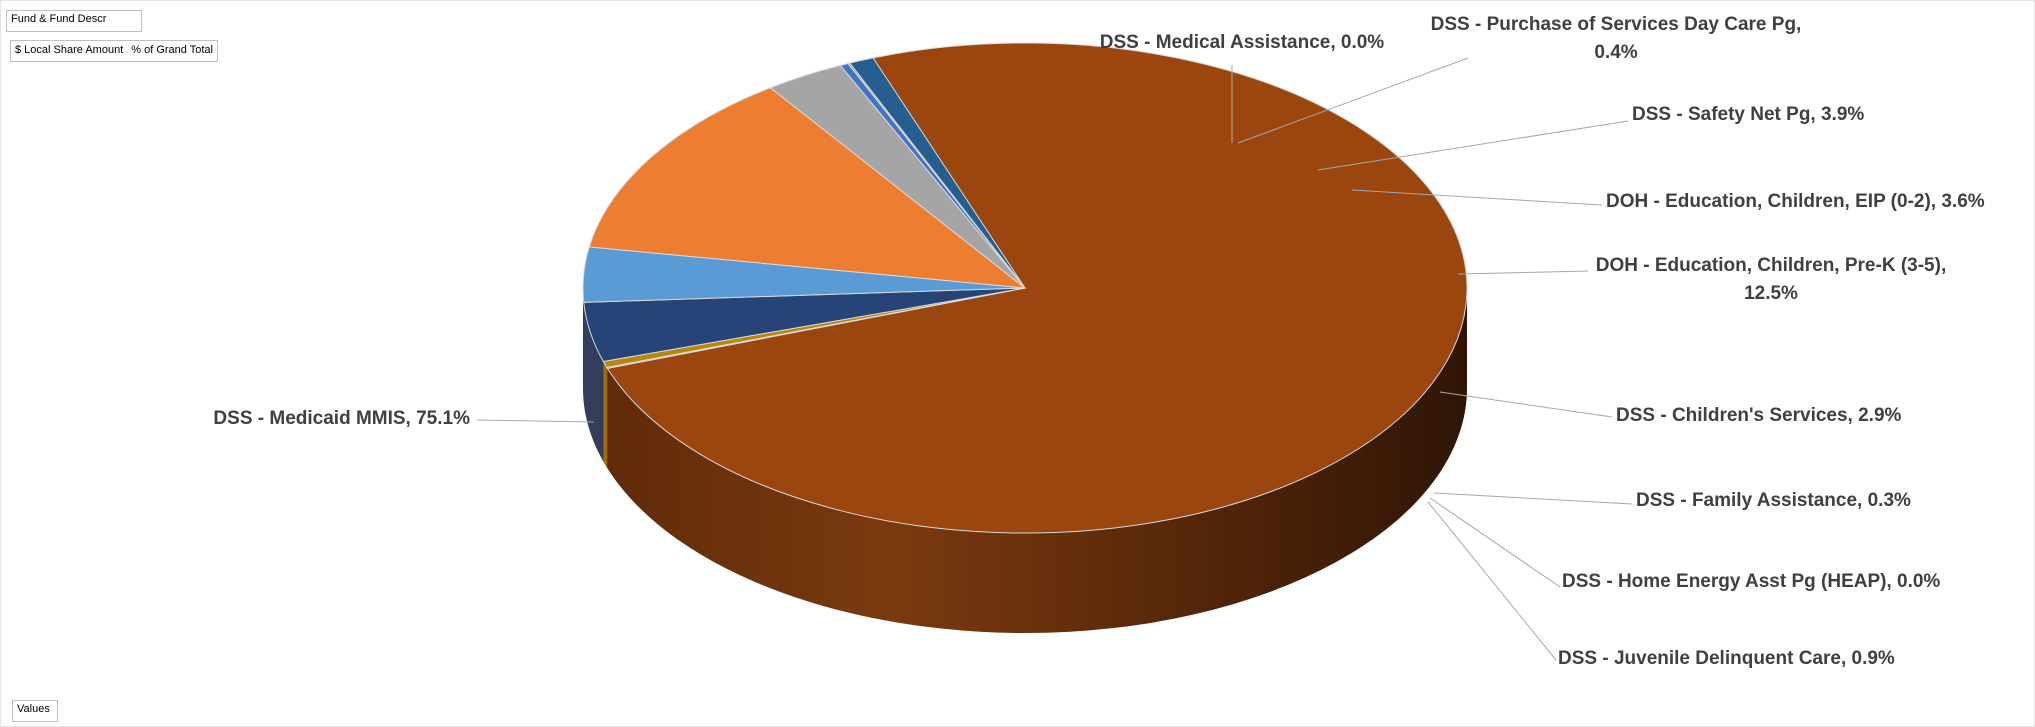 Image resolution: width=2035 pixels, height=727 pixels. Describe the element at coordinates (69, 50) in the screenshot. I see `local-share-amount-button: $ Local Share Amount` at that location.